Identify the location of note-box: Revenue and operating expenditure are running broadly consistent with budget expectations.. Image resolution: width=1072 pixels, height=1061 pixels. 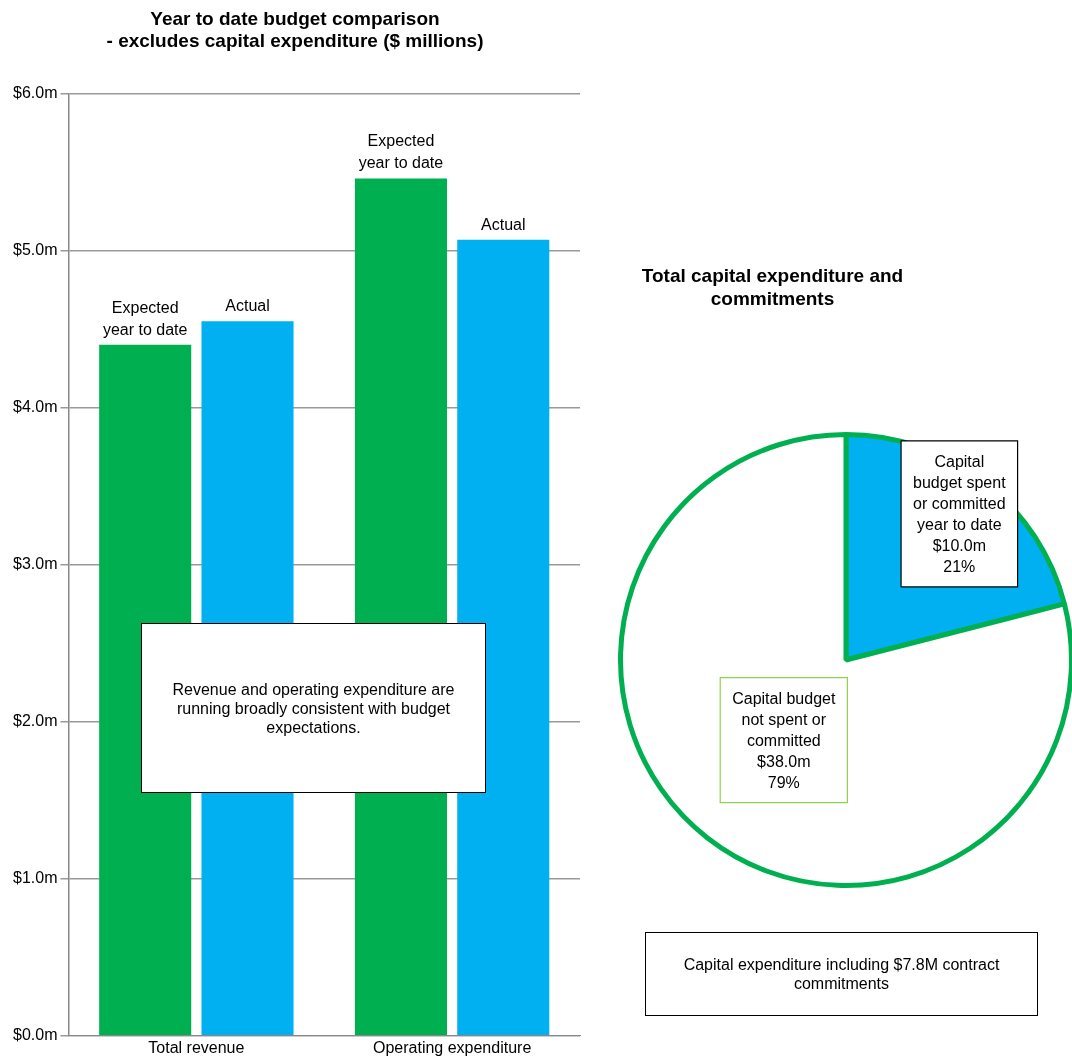
(313, 708).